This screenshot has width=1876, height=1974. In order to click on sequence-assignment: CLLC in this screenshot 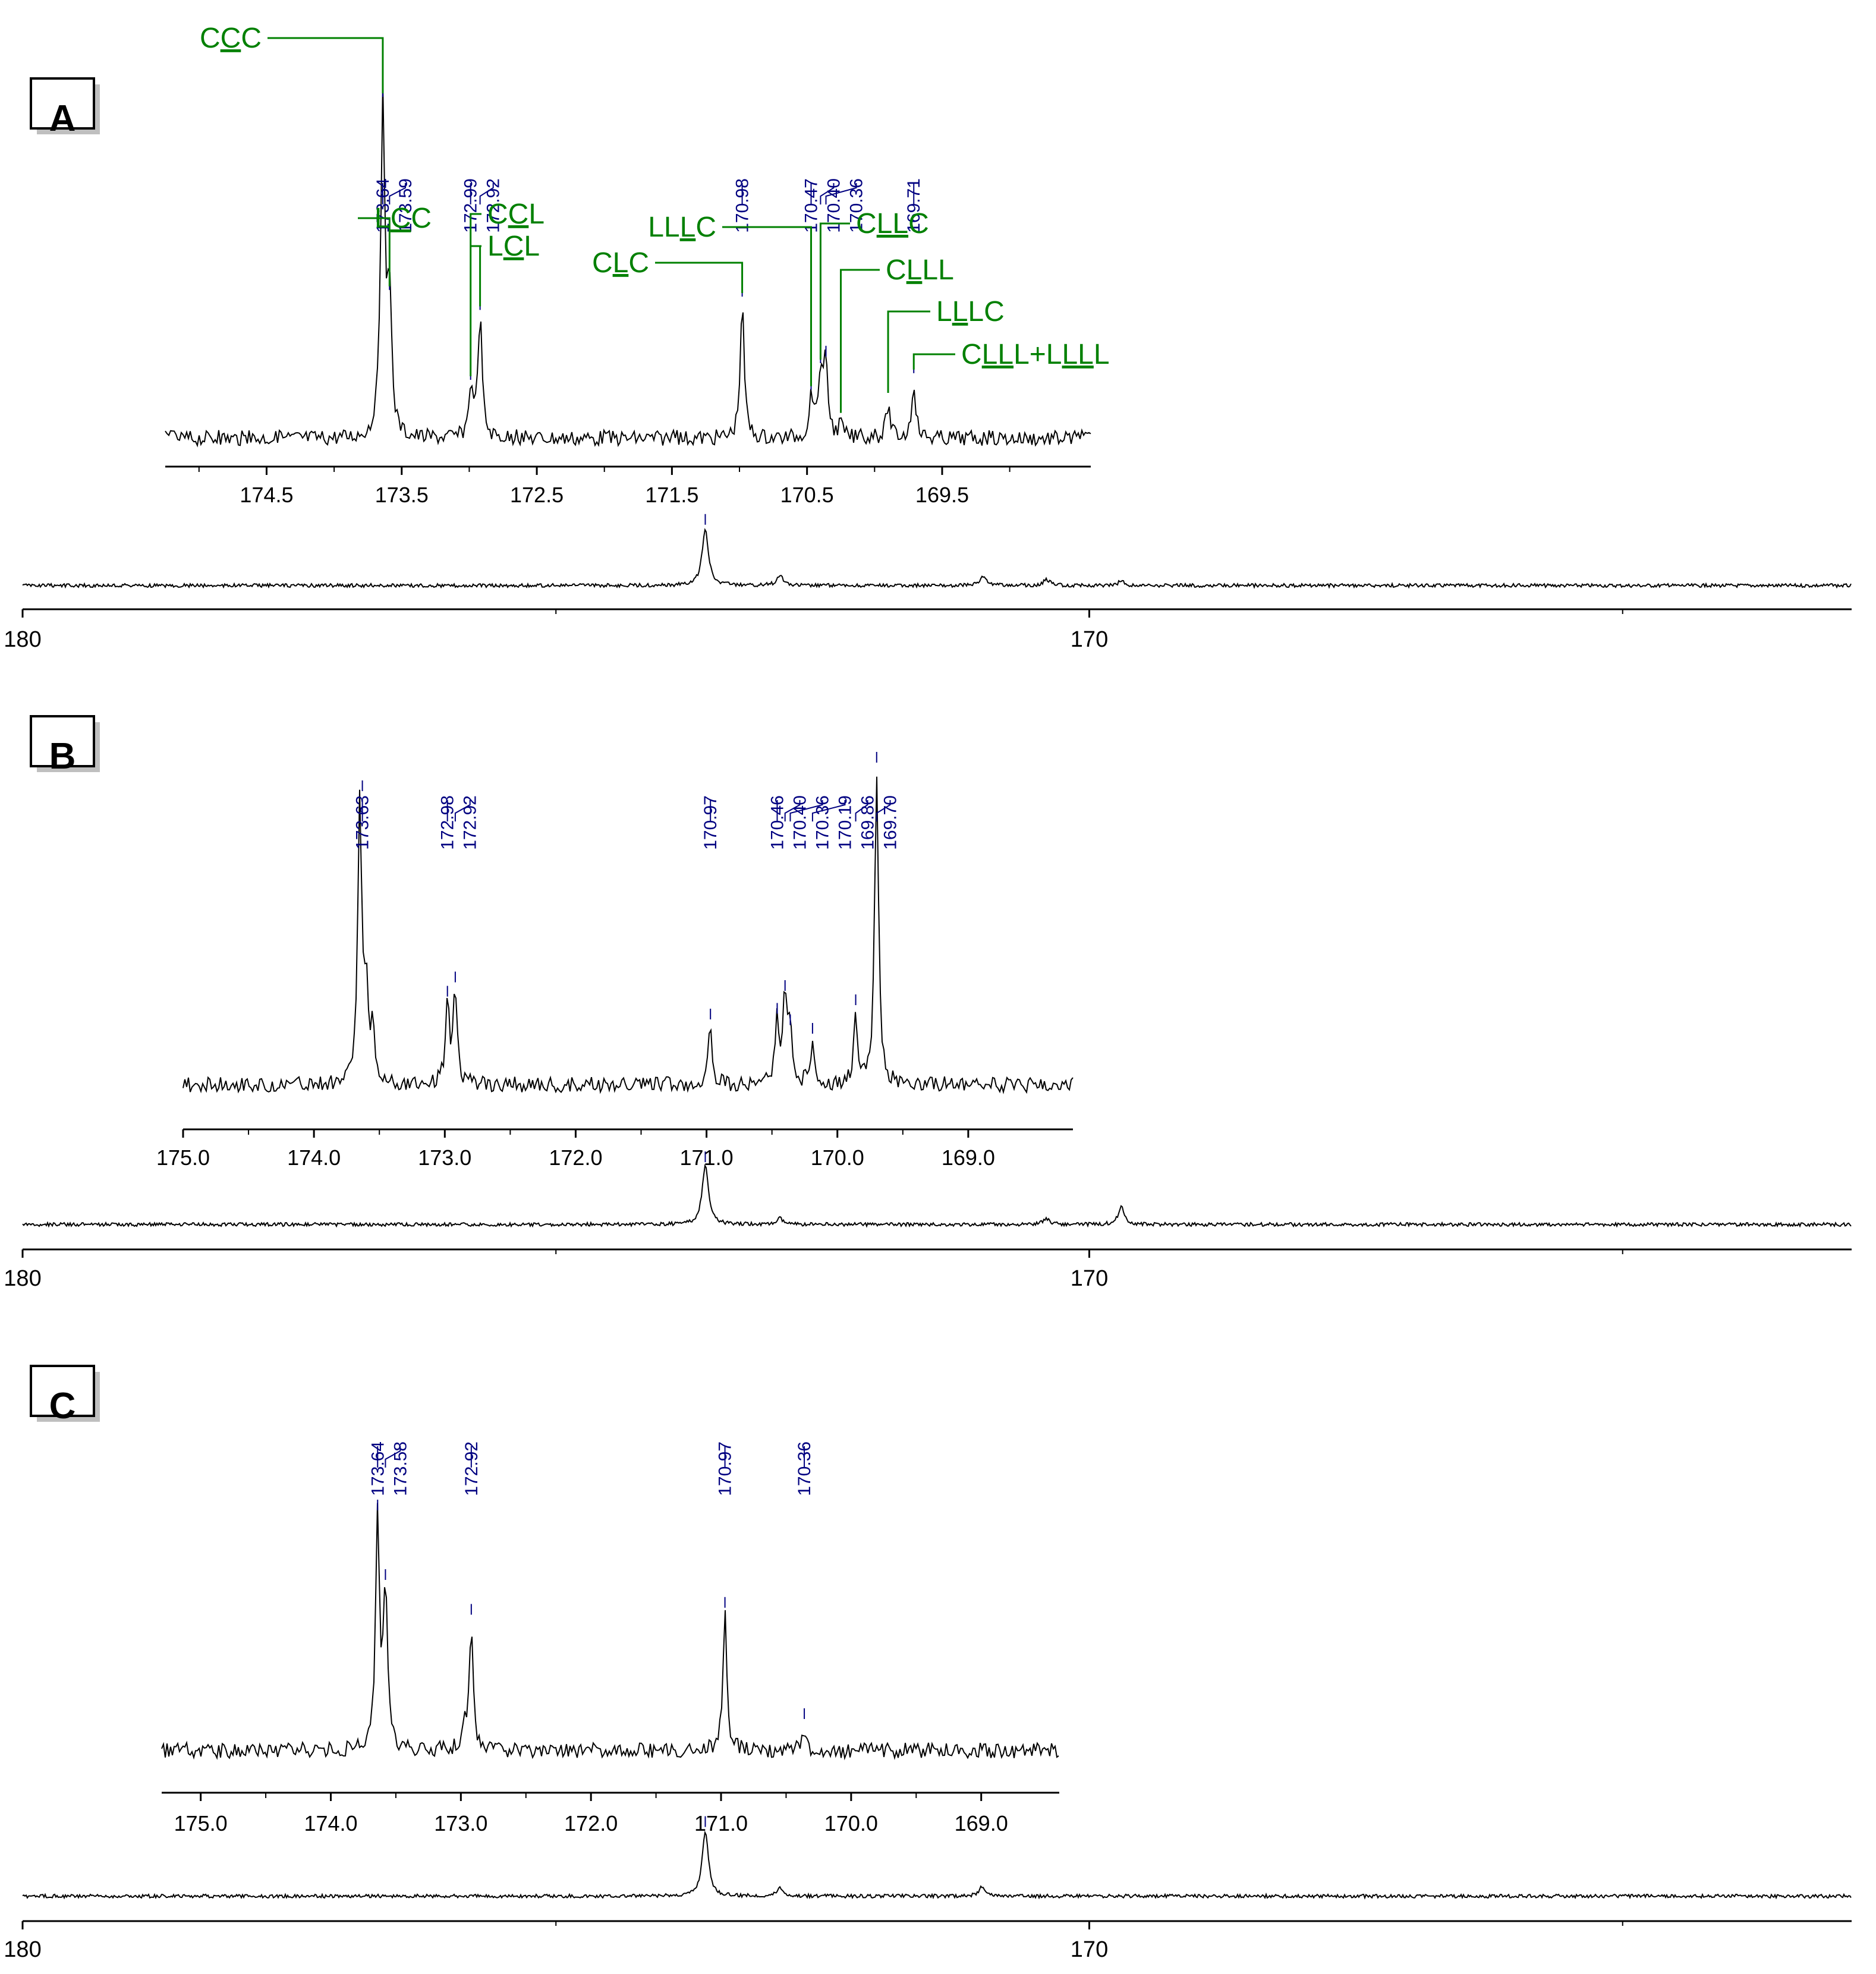, I will do `click(892, 224)`.